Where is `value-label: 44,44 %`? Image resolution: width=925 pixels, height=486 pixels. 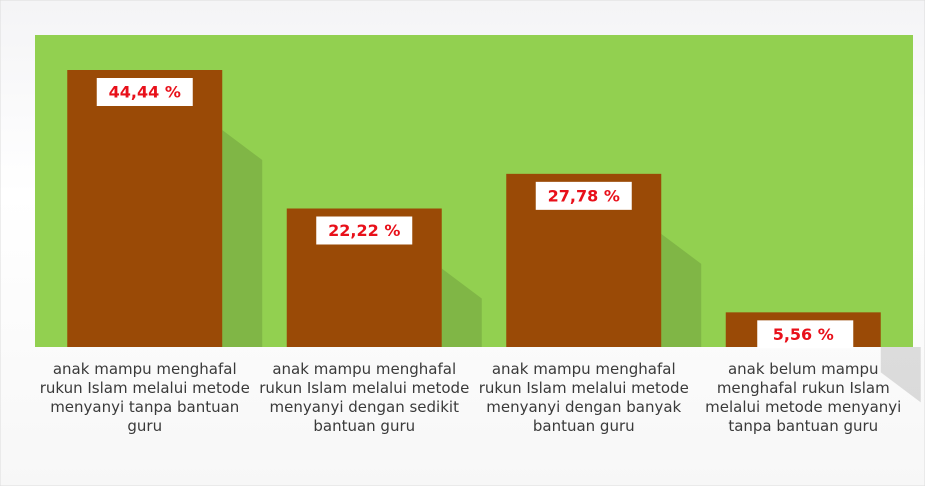 value-label: 44,44 % is located at coordinates (145, 92).